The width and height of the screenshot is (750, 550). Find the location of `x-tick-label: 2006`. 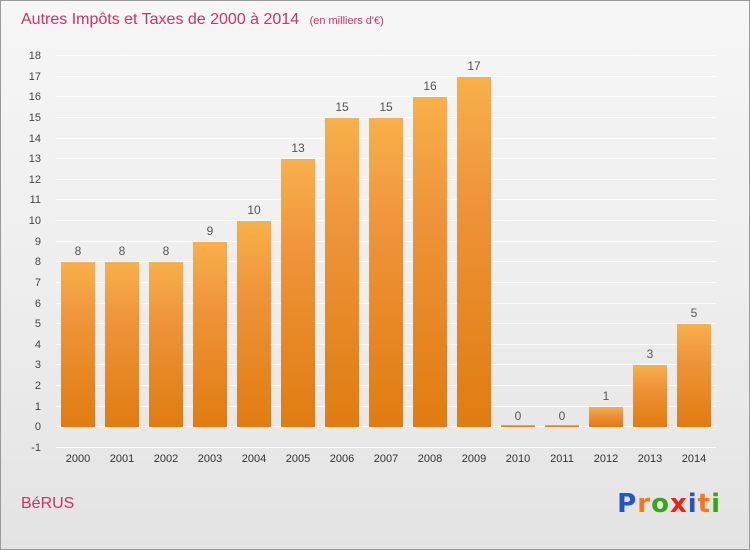

x-tick-label: 2006 is located at coordinates (342, 459).